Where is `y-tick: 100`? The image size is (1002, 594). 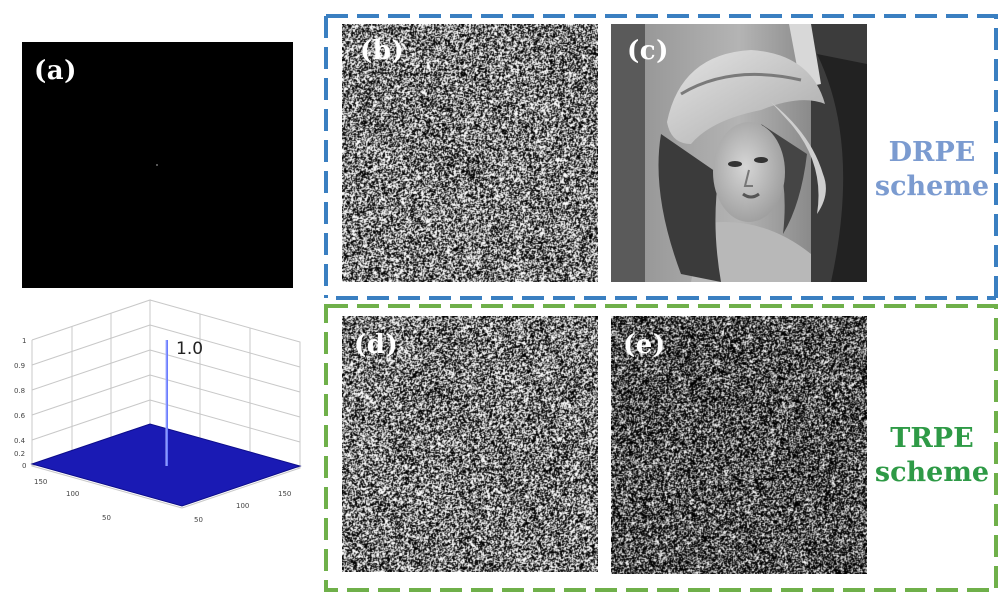
y-tick: 100 is located at coordinates (242, 506).